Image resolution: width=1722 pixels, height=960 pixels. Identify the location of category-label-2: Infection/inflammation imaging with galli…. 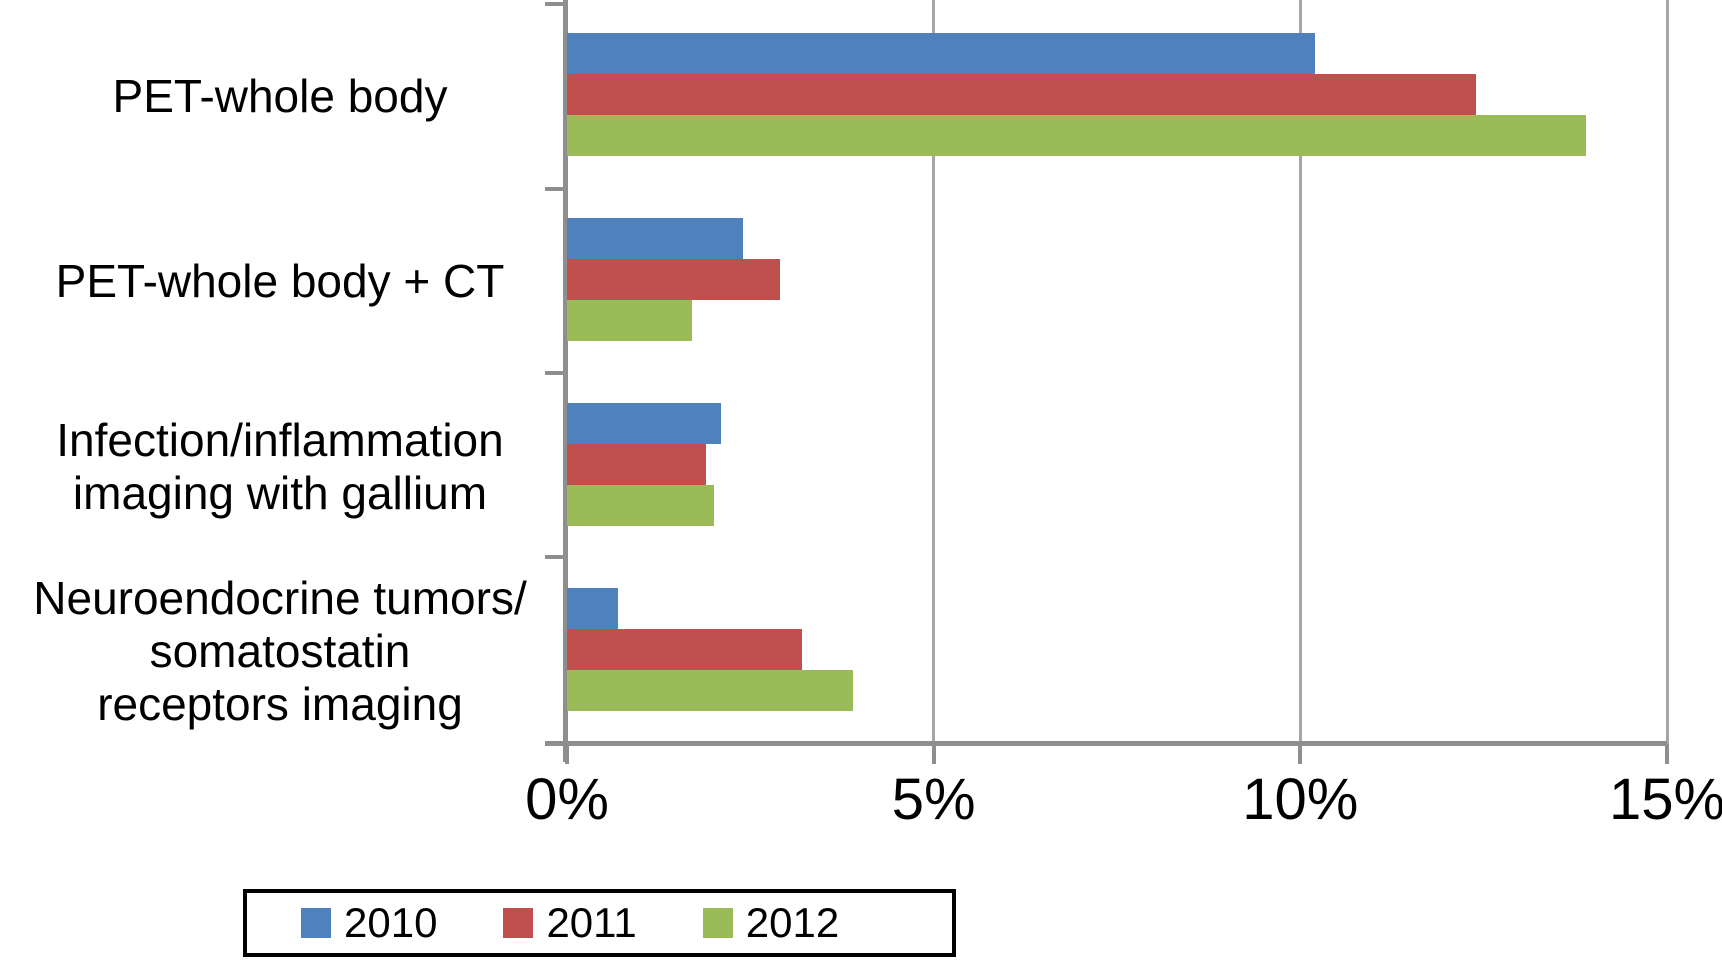
(280, 466).